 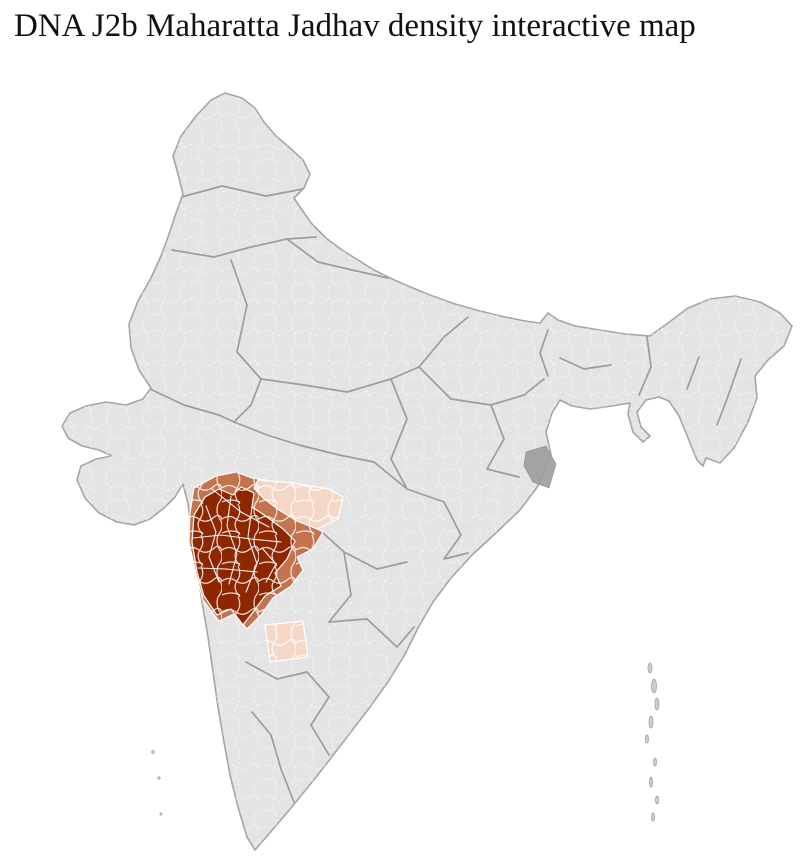 I want to click on highlight-district-borders, so click(x=237, y=540).